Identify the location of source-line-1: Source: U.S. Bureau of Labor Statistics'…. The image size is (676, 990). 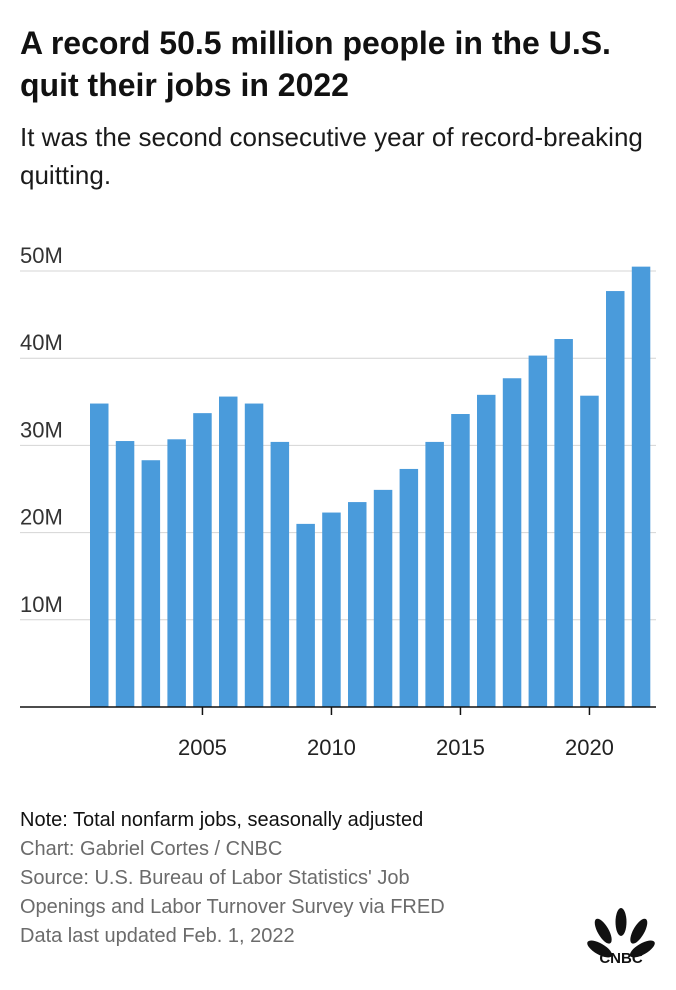
(215, 878).